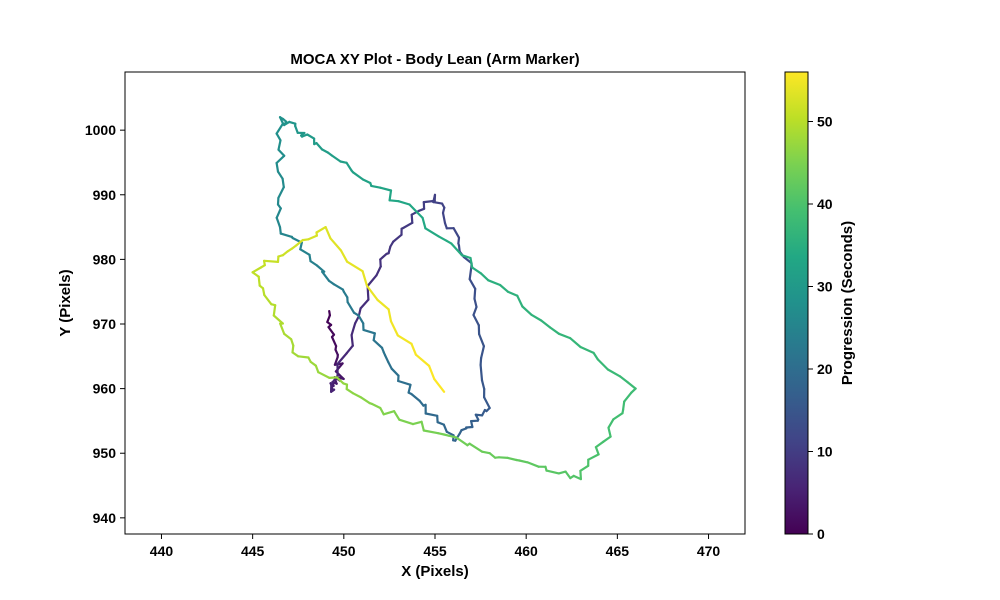  I want to click on x-tick-label: 460, so click(526, 551).